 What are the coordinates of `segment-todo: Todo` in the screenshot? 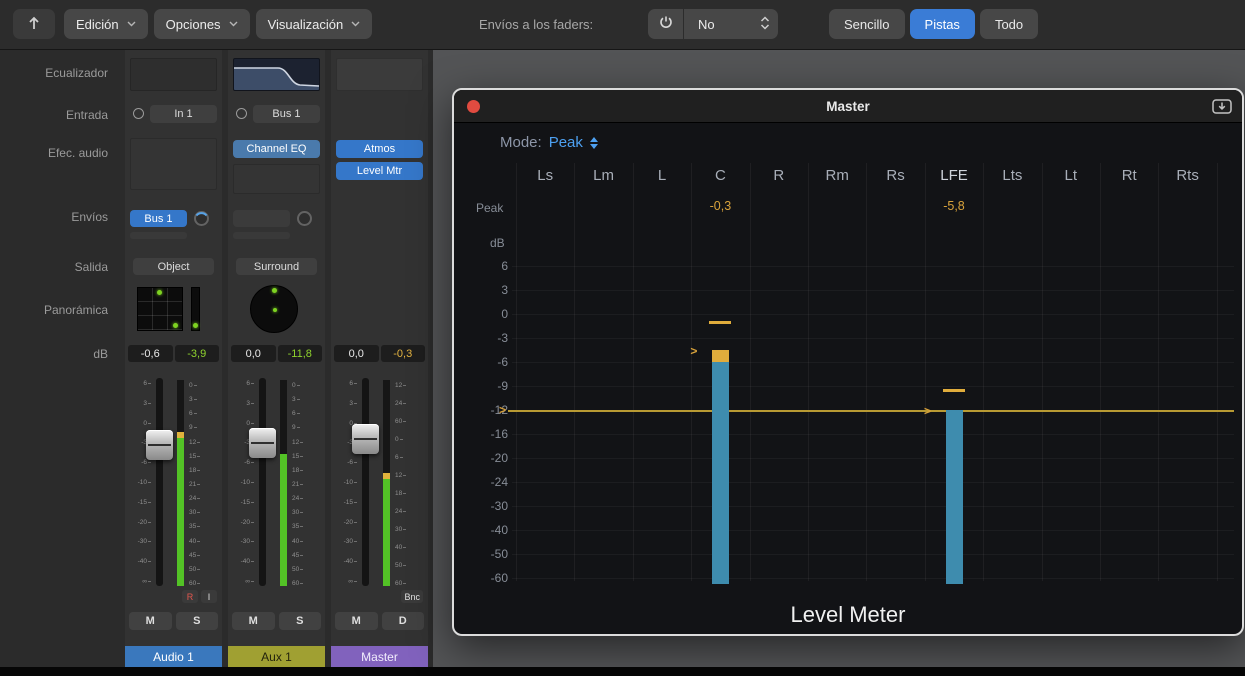 It's located at (1009, 24).